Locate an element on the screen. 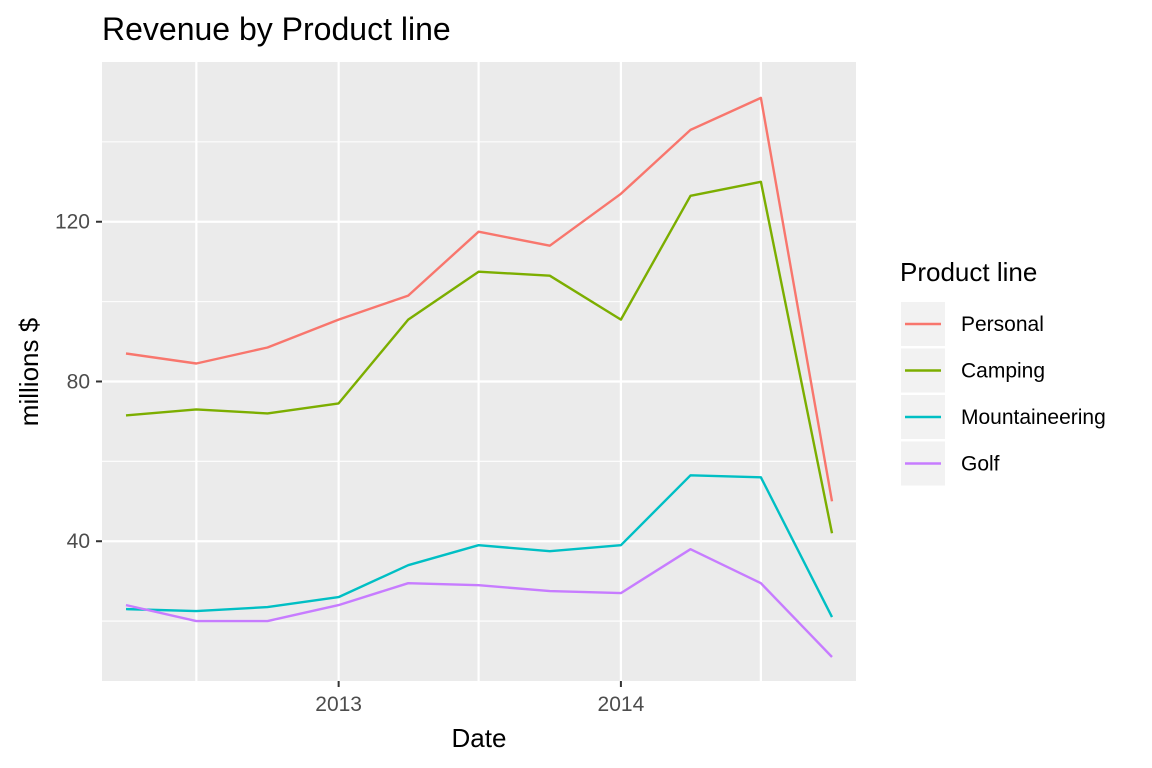  legend-label-personal: Personal is located at coordinates (1002, 324).